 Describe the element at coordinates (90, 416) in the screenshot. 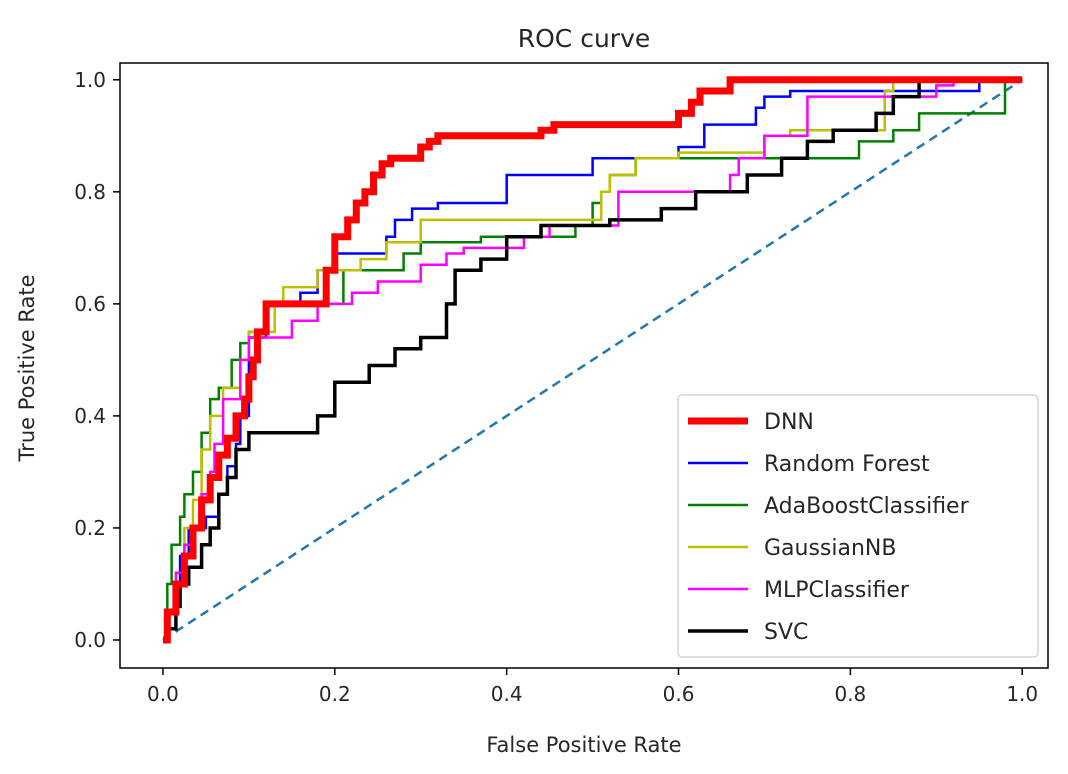

I see `y-tick-label: 0.4` at that location.